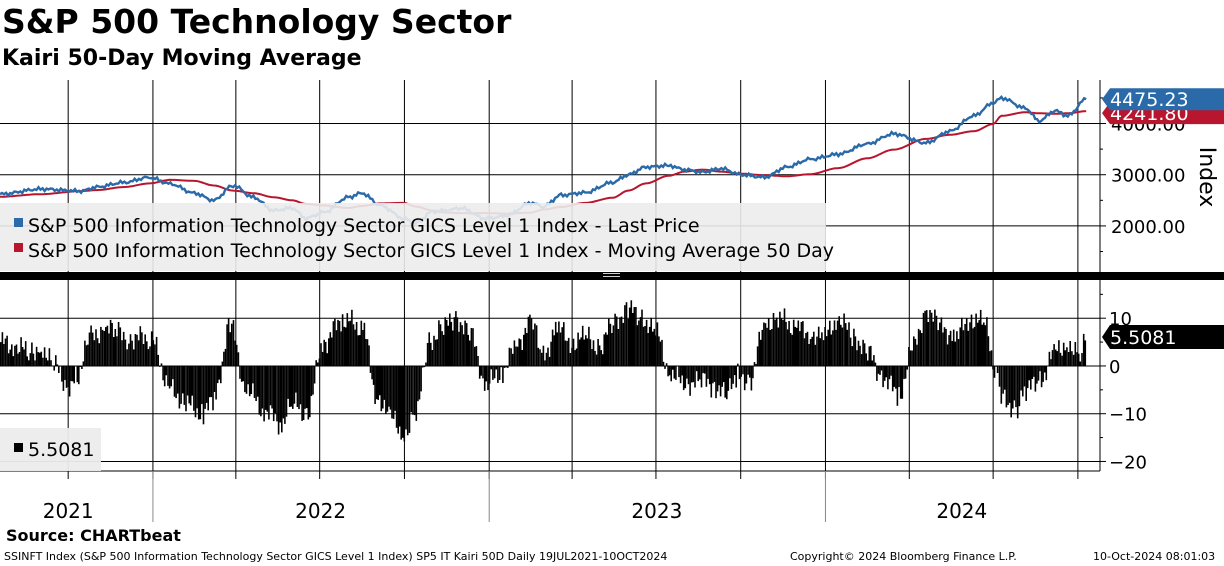 This screenshot has height=566, width=1224. I want to click on price-value-tag: 4475.23, so click(1163, 99).